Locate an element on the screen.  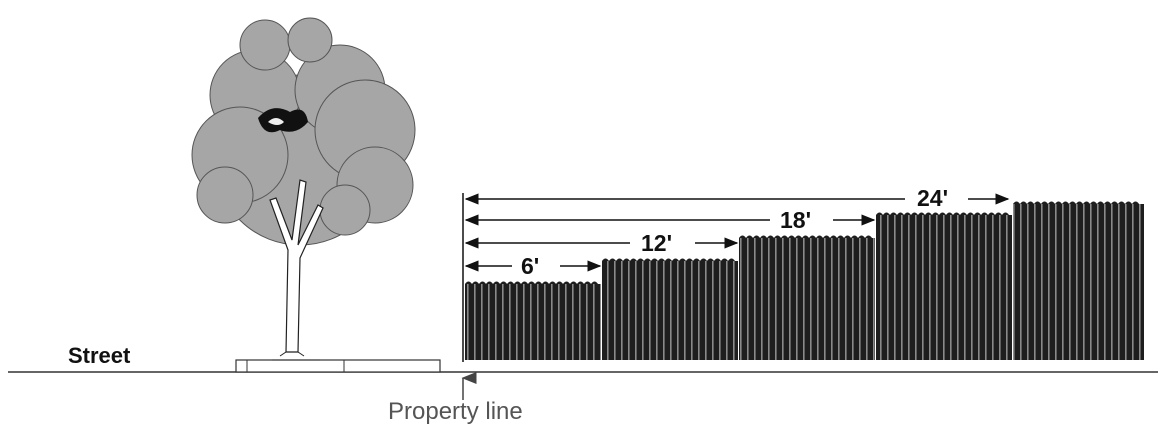
tree-trunk is located at coordinates (296, 266).